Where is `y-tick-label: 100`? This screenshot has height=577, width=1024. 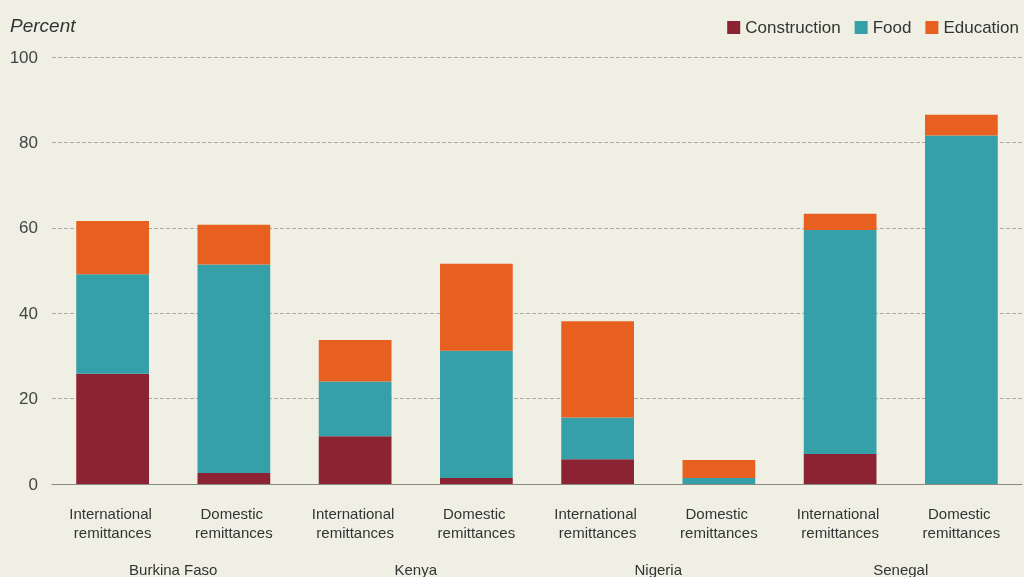 y-tick-label: 100 is located at coordinates (23, 57).